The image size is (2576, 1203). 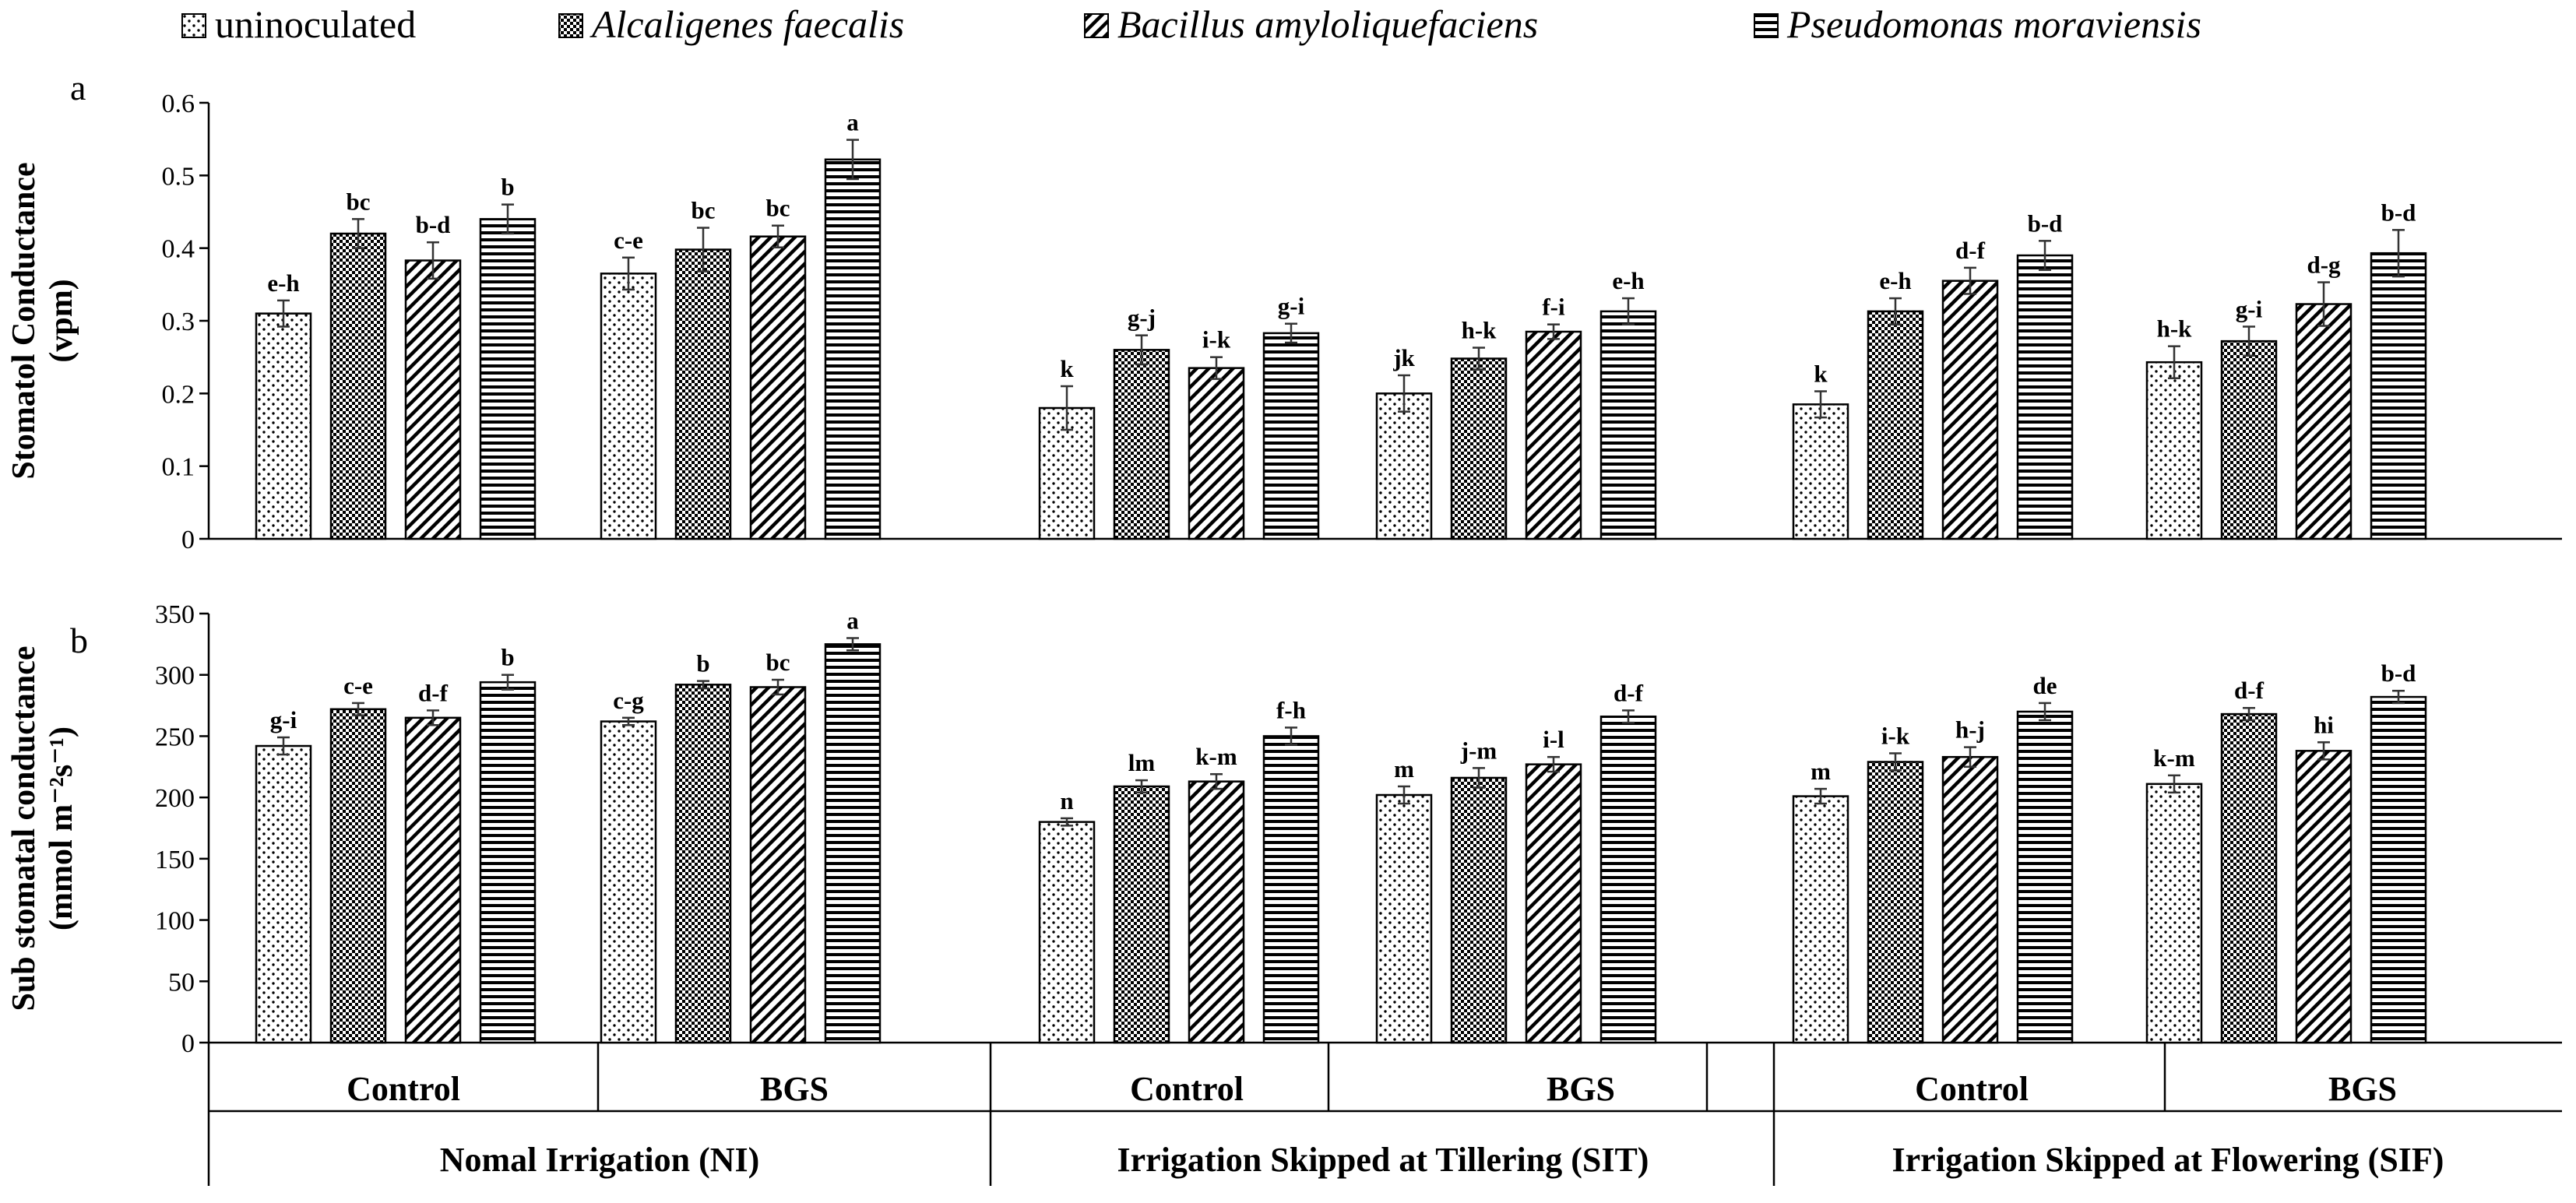 I want to click on panel-label: b, so click(x=79, y=640).